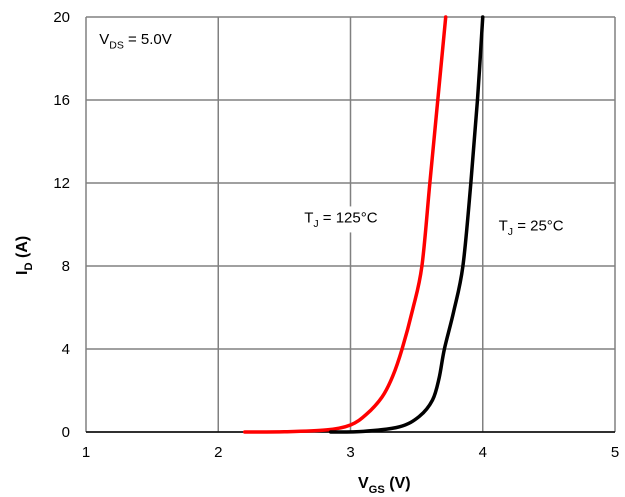 Image resolution: width=625 pixels, height=497 pixels. I want to click on y-tick-label: 4, so click(66, 349).